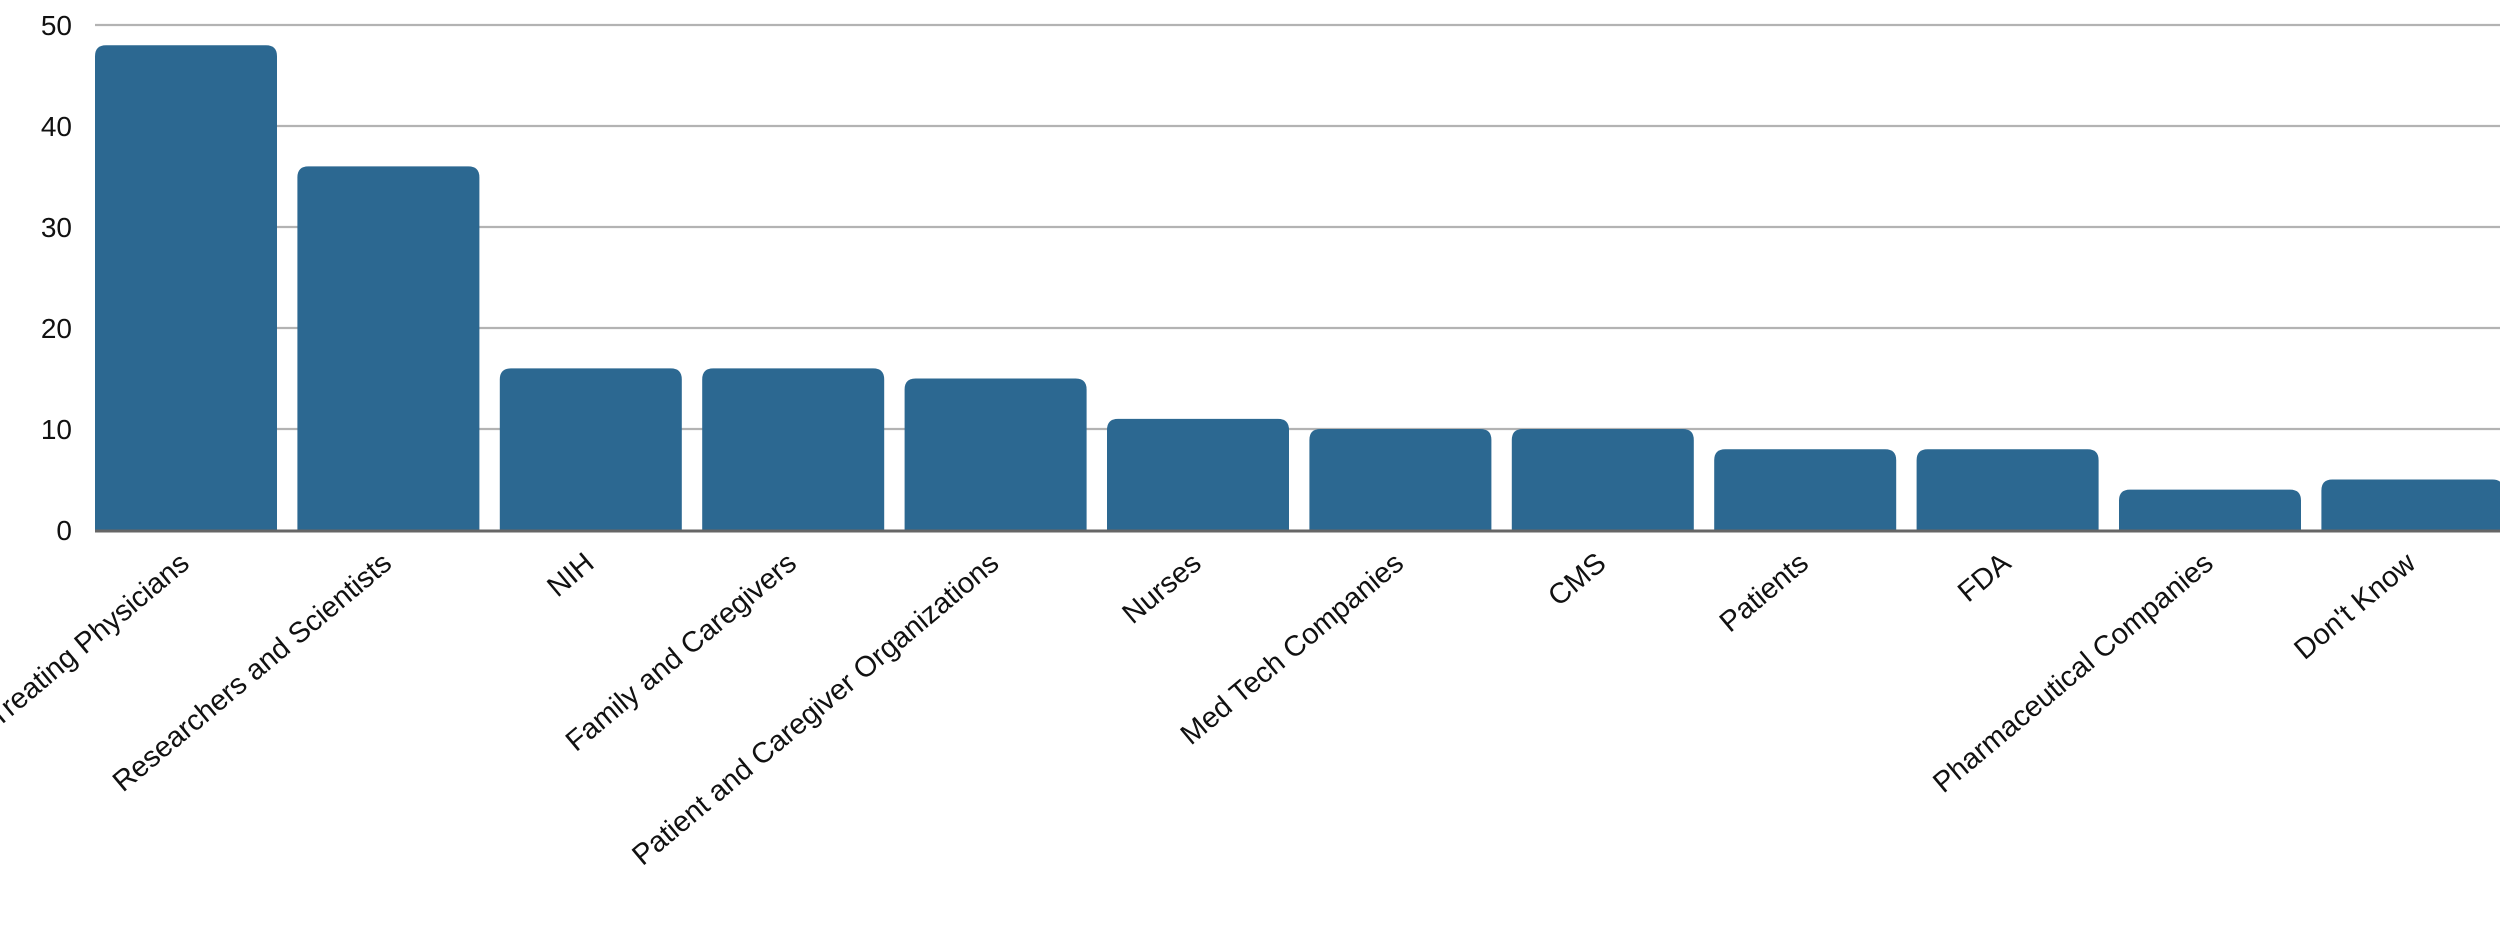 The image size is (2500, 925). What do you see at coordinates (815, 709) in the screenshot?
I see `x-category-label: Patient and Caregiver Organizations` at bounding box center [815, 709].